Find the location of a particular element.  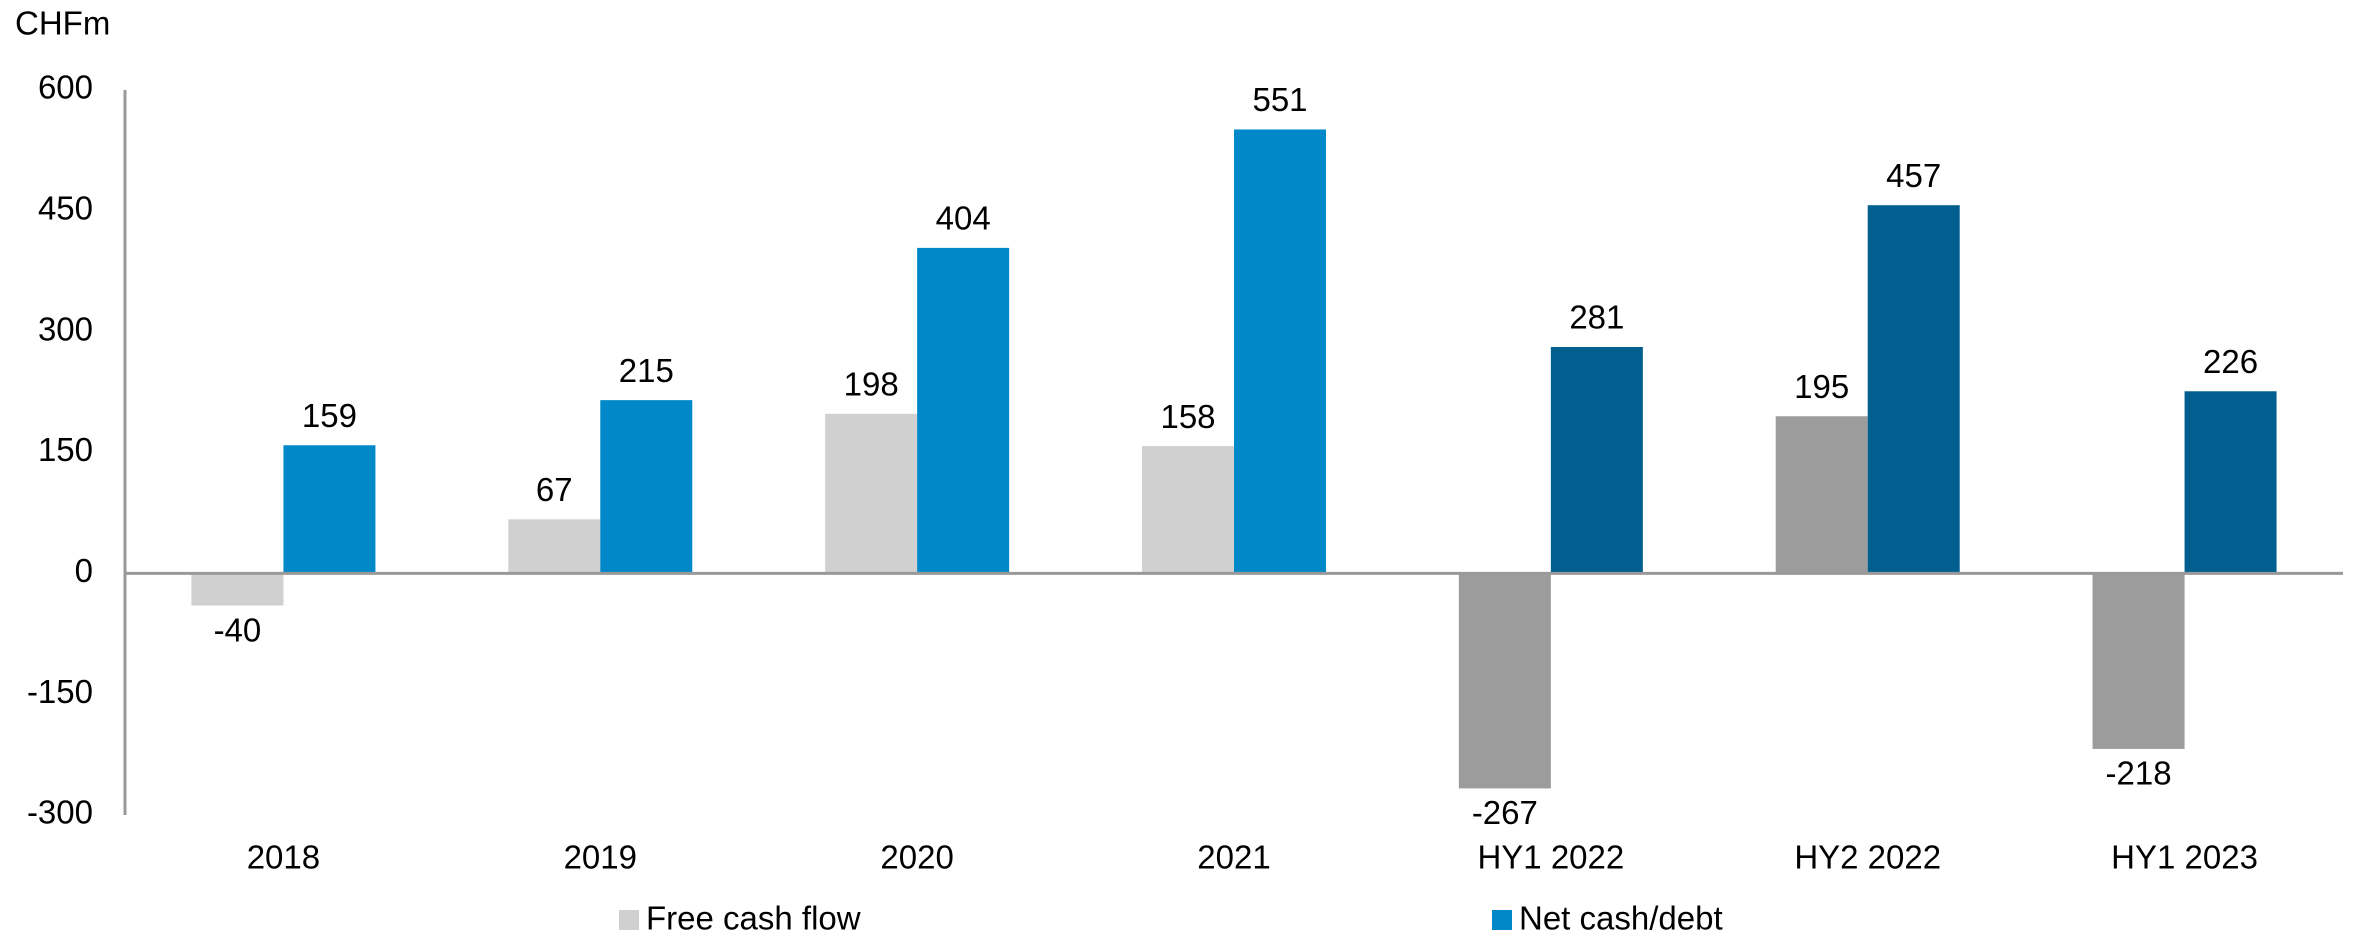

x-tick-label: 2018 is located at coordinates (283, 857).